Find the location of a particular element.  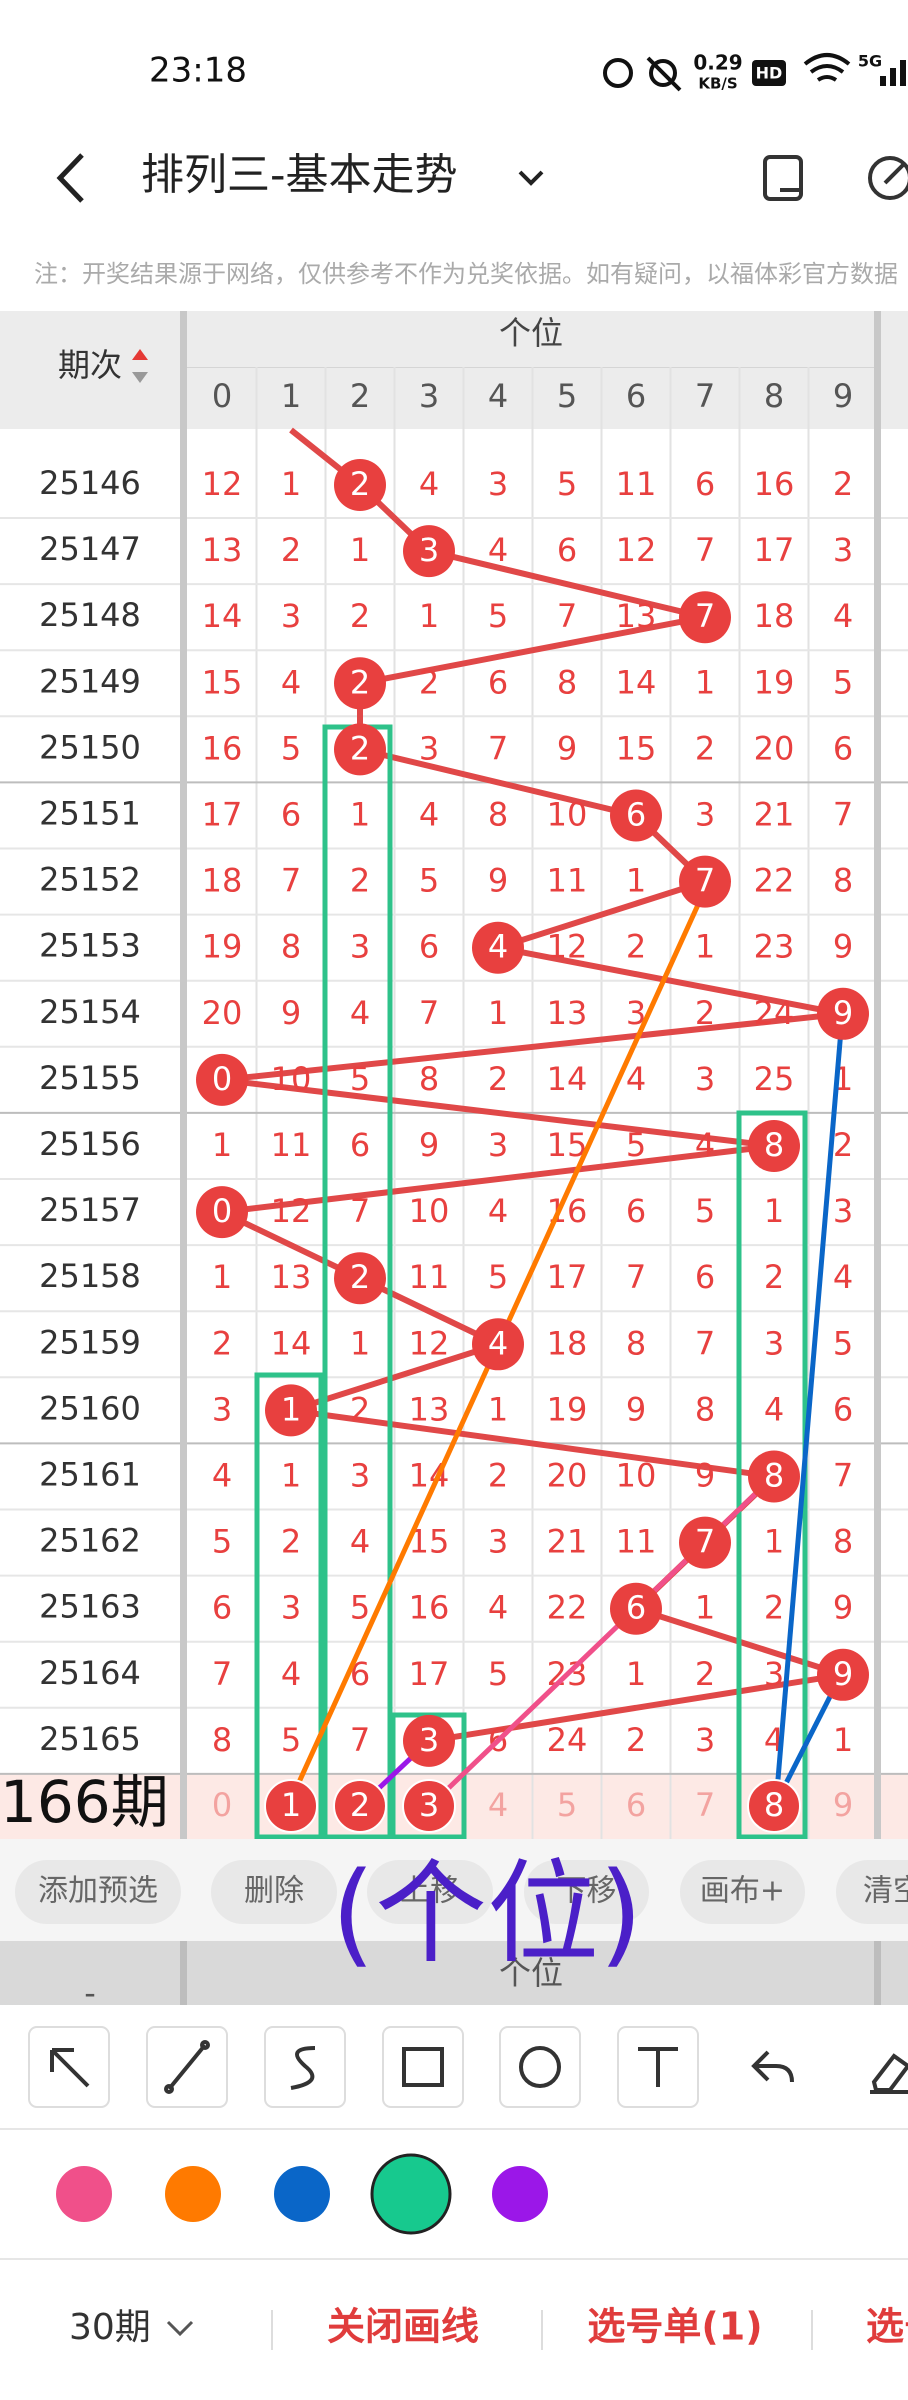

predict-pick: 1 is located at coordinates (291, 1805).